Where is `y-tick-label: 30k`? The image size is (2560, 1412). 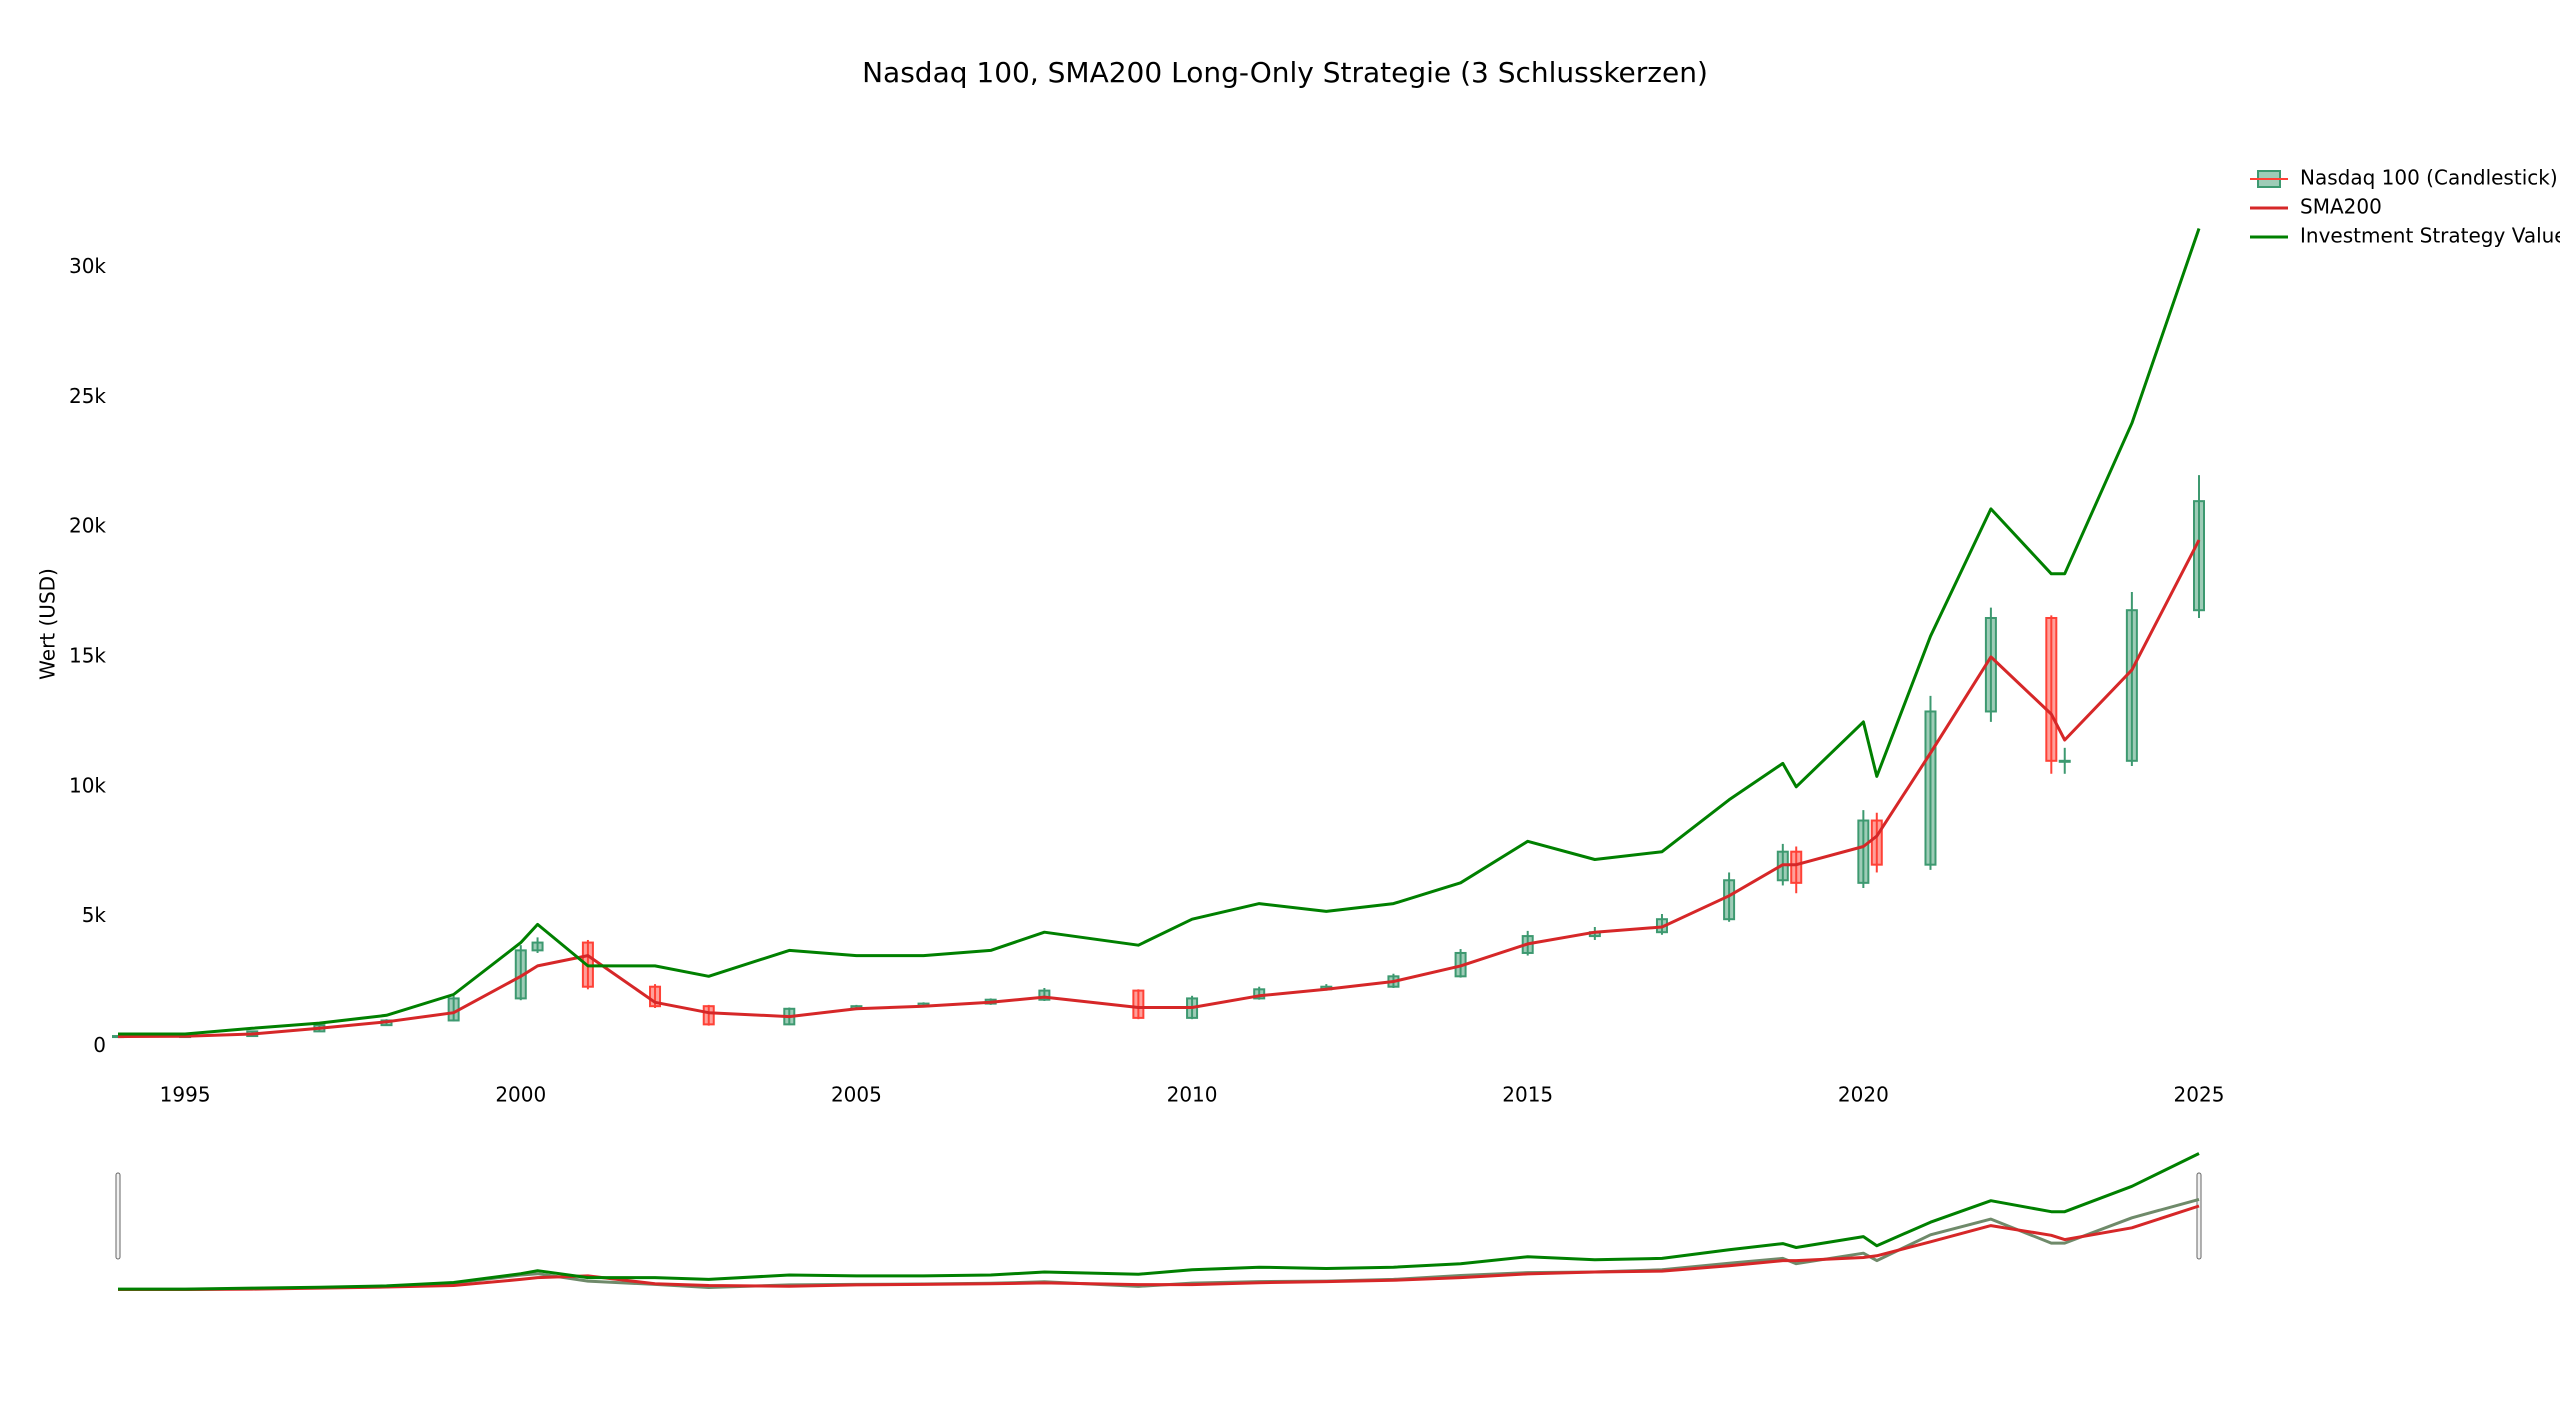
y-tick-label: 30k is located at coordinates (87, 266).